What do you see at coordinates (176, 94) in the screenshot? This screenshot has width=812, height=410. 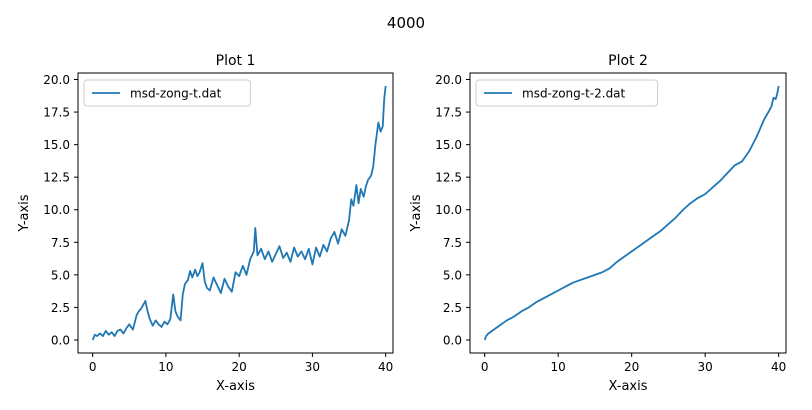 I see `legend-label: msd-zong-t.dat` at bounding box center [176, 94].